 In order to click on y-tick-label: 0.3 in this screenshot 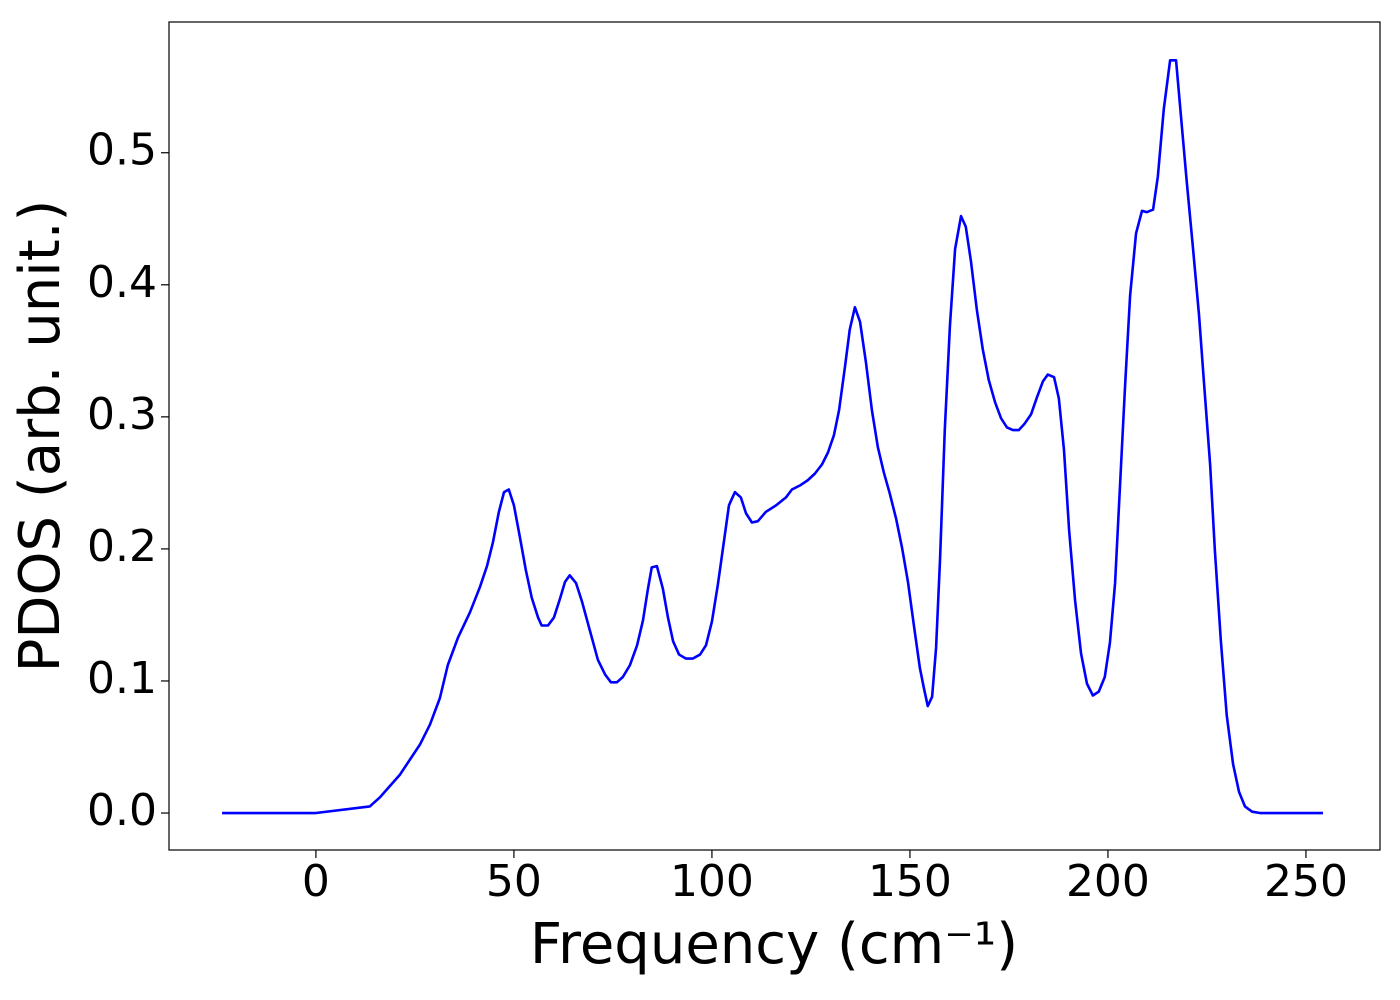, I will do `click(122, 414)`.